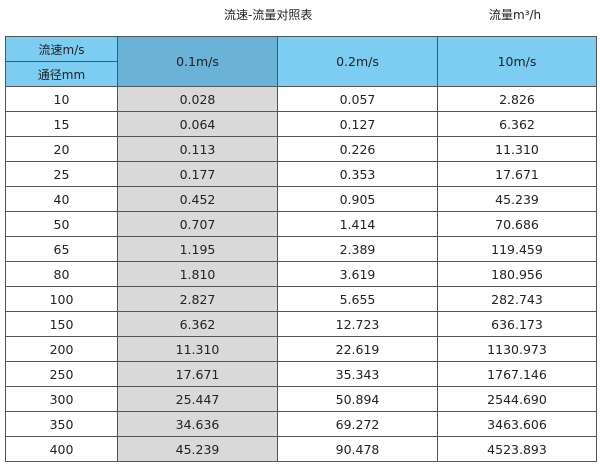  What do you see at coordinates (61, 124) in the screenshot?
I see `diameter-cell: 15` at bounding box center [61, 124].